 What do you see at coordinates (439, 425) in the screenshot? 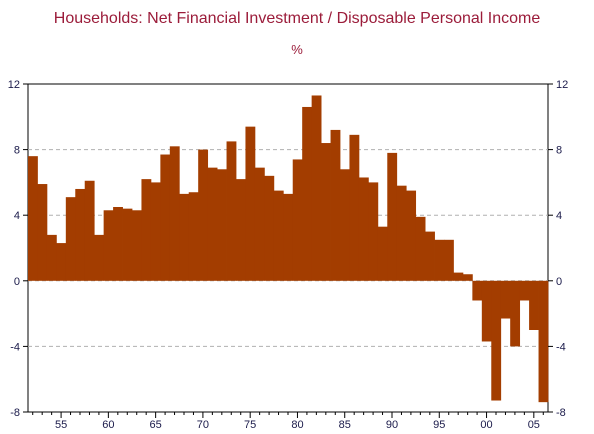
I see `x-tick-label: 95` at bounding box center [439, 425].